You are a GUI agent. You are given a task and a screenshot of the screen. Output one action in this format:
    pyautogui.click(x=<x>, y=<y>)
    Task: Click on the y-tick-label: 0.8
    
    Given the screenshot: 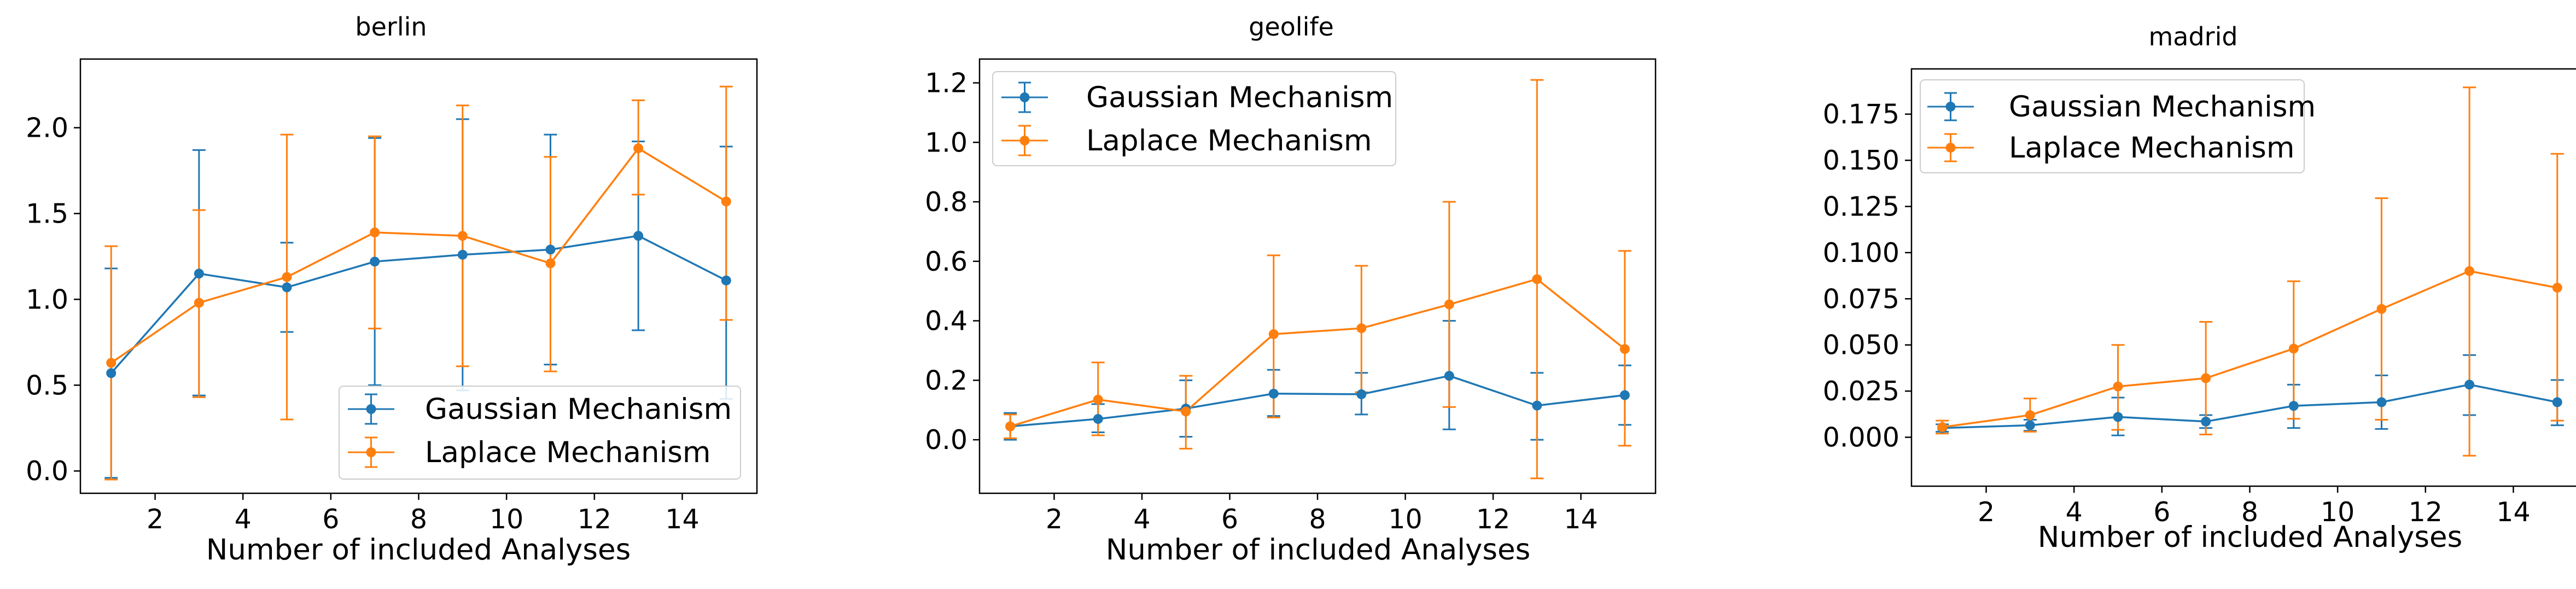 What is the action you would take?
    pyautogui.click(x=946, y=202)
    